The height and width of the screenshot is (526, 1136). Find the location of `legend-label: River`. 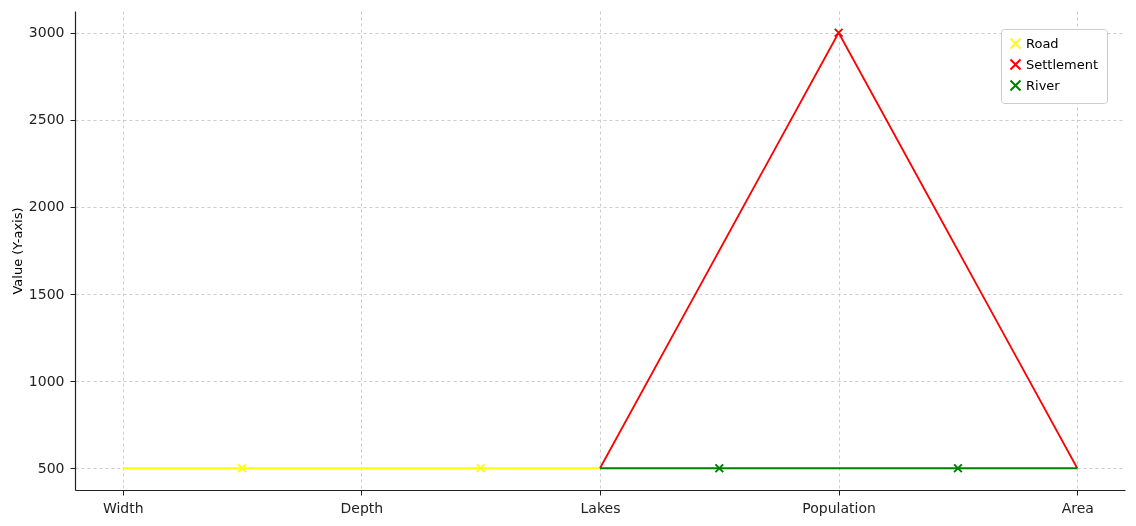

legend-label: River is located at coordinates (1043, 85).